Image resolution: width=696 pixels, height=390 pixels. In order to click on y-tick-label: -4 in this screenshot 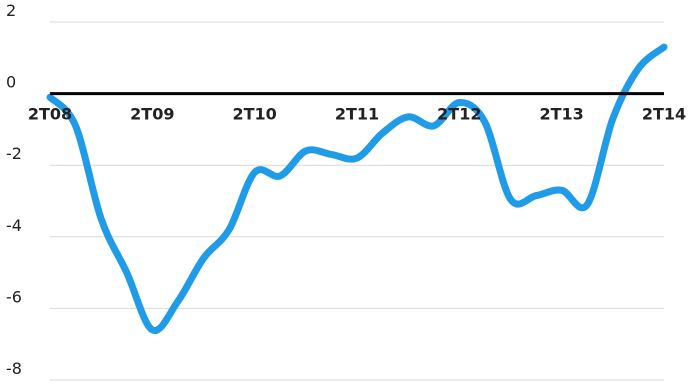, I will do `click(14, 225)`.